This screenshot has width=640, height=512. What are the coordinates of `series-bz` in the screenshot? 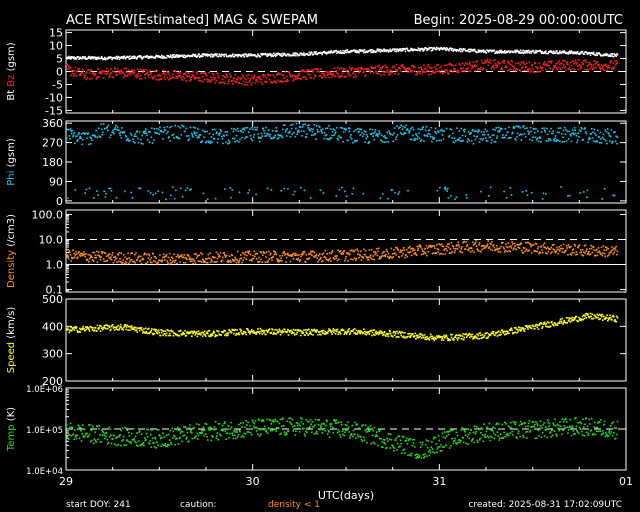 It's located at (342, 72).